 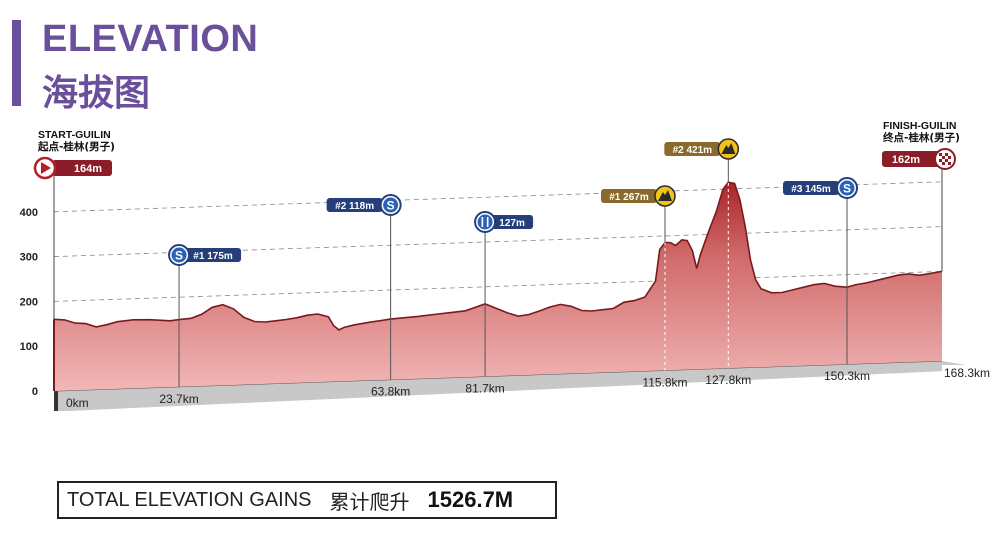 What do you see at coordinates (485, 222) in the screenshot?
I see `fork-knife-icon-fill` at bounding box center [485, 222].